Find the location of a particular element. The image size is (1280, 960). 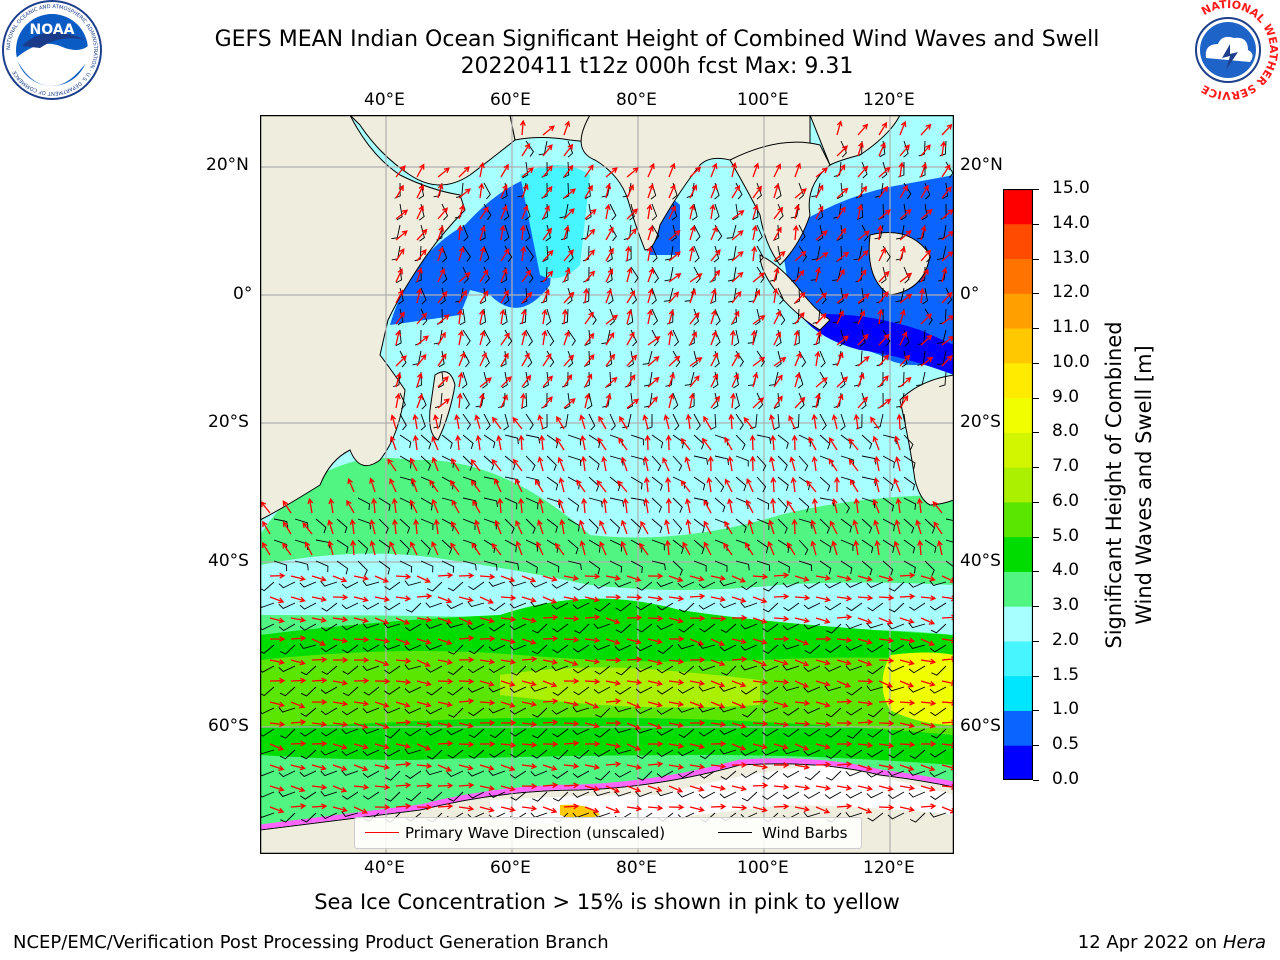

footer-date: 12 Apr 2022 on Hera is located at coordinates (1172, 942).